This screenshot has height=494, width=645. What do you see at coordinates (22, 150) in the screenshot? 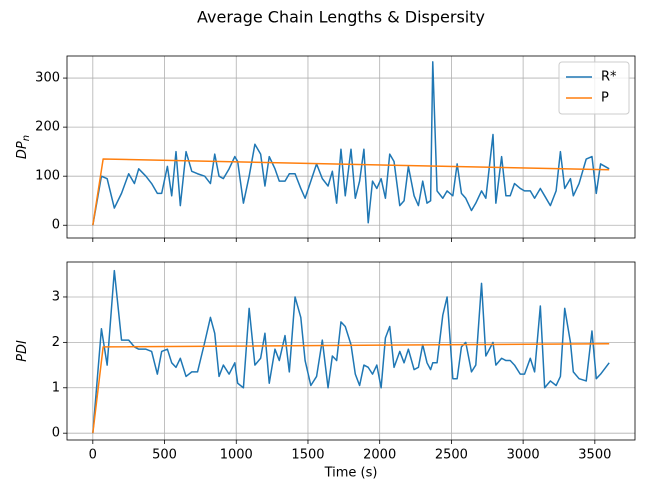
I see `y-axis-label-main: DP` at bounding box center [22, 150].